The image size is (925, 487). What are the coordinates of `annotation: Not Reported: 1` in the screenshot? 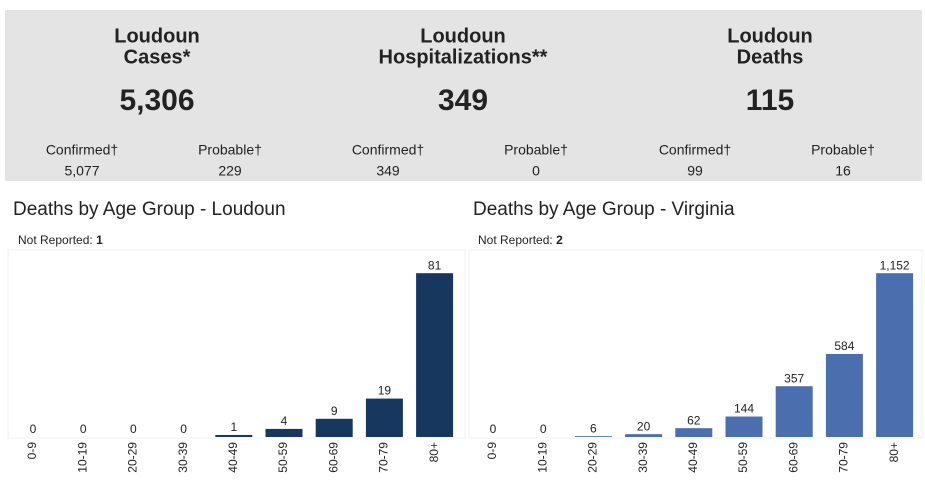 It's located at (60, 240).